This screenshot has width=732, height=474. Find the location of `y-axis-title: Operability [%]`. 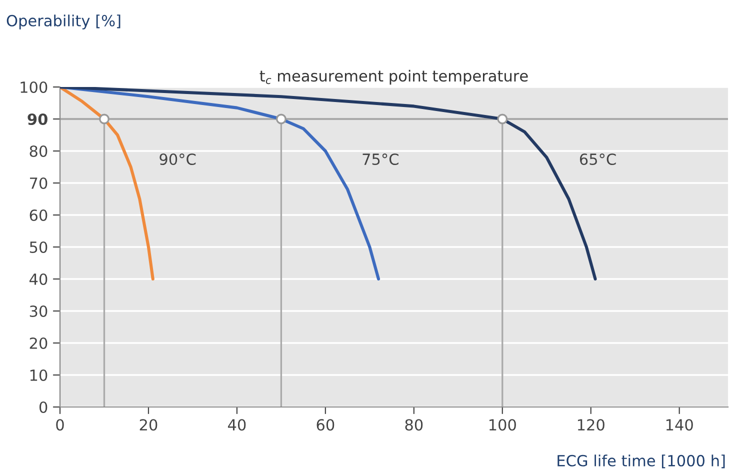

y-axis-title: Operability [%] is located at coordinates (63, 22).